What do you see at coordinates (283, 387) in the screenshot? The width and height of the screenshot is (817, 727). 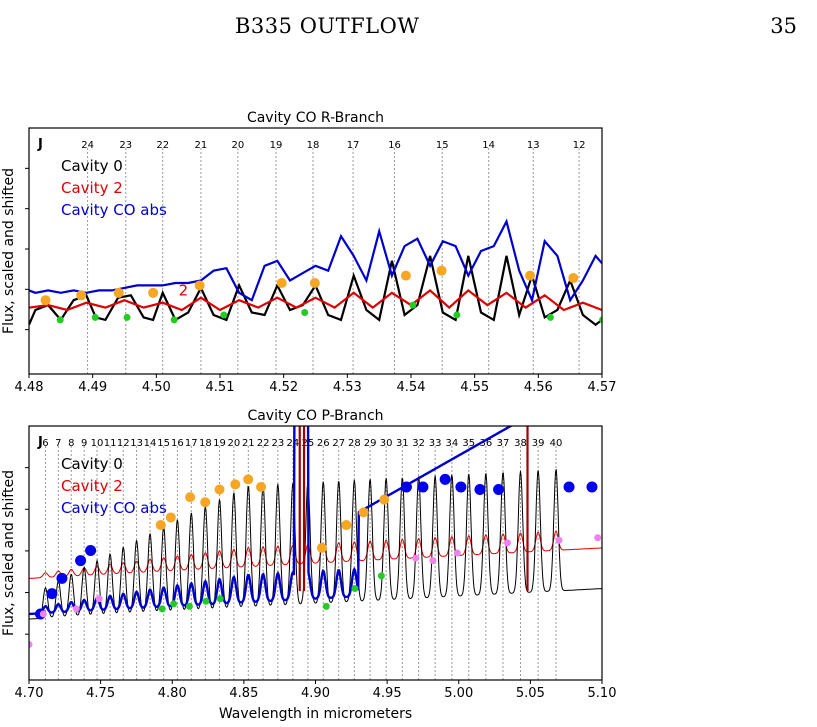 I see `x-tick-label: 4.52` at bounding box center [283, 387].